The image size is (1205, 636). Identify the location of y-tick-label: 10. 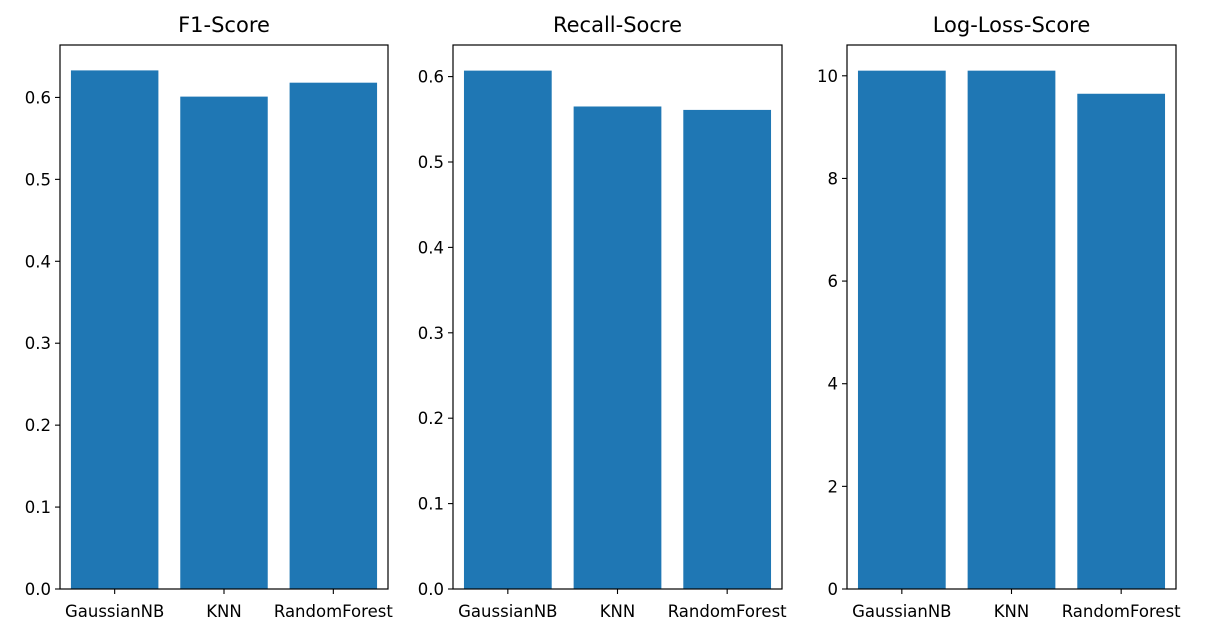
(827, 76).